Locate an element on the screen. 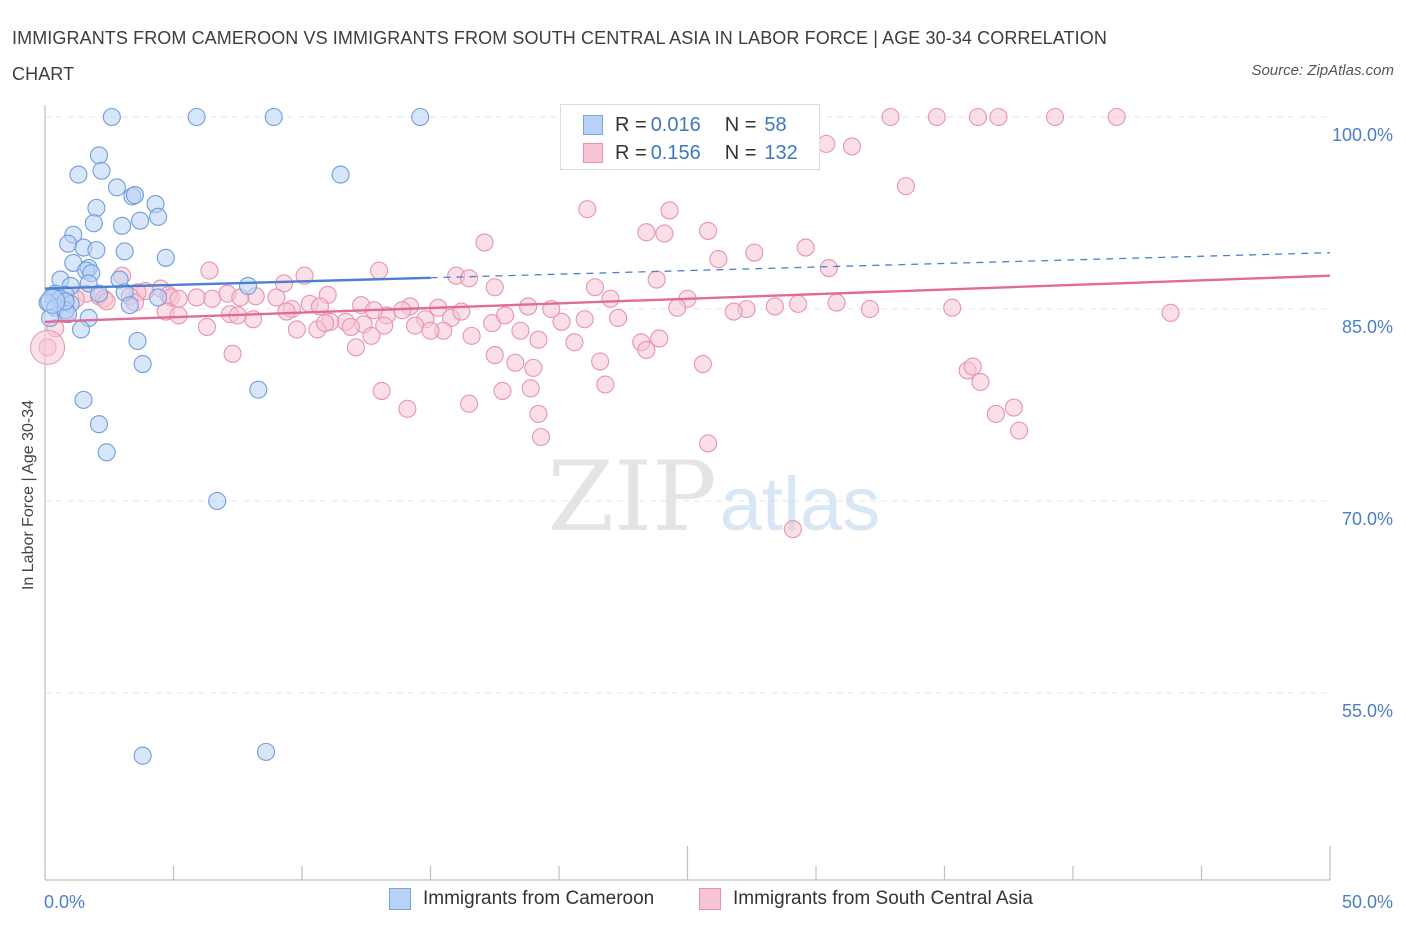 The height and width of the screenshot is (930, 1406). source-credit: Source: ZipAtlas.com is located at coordinates (1322, 70).